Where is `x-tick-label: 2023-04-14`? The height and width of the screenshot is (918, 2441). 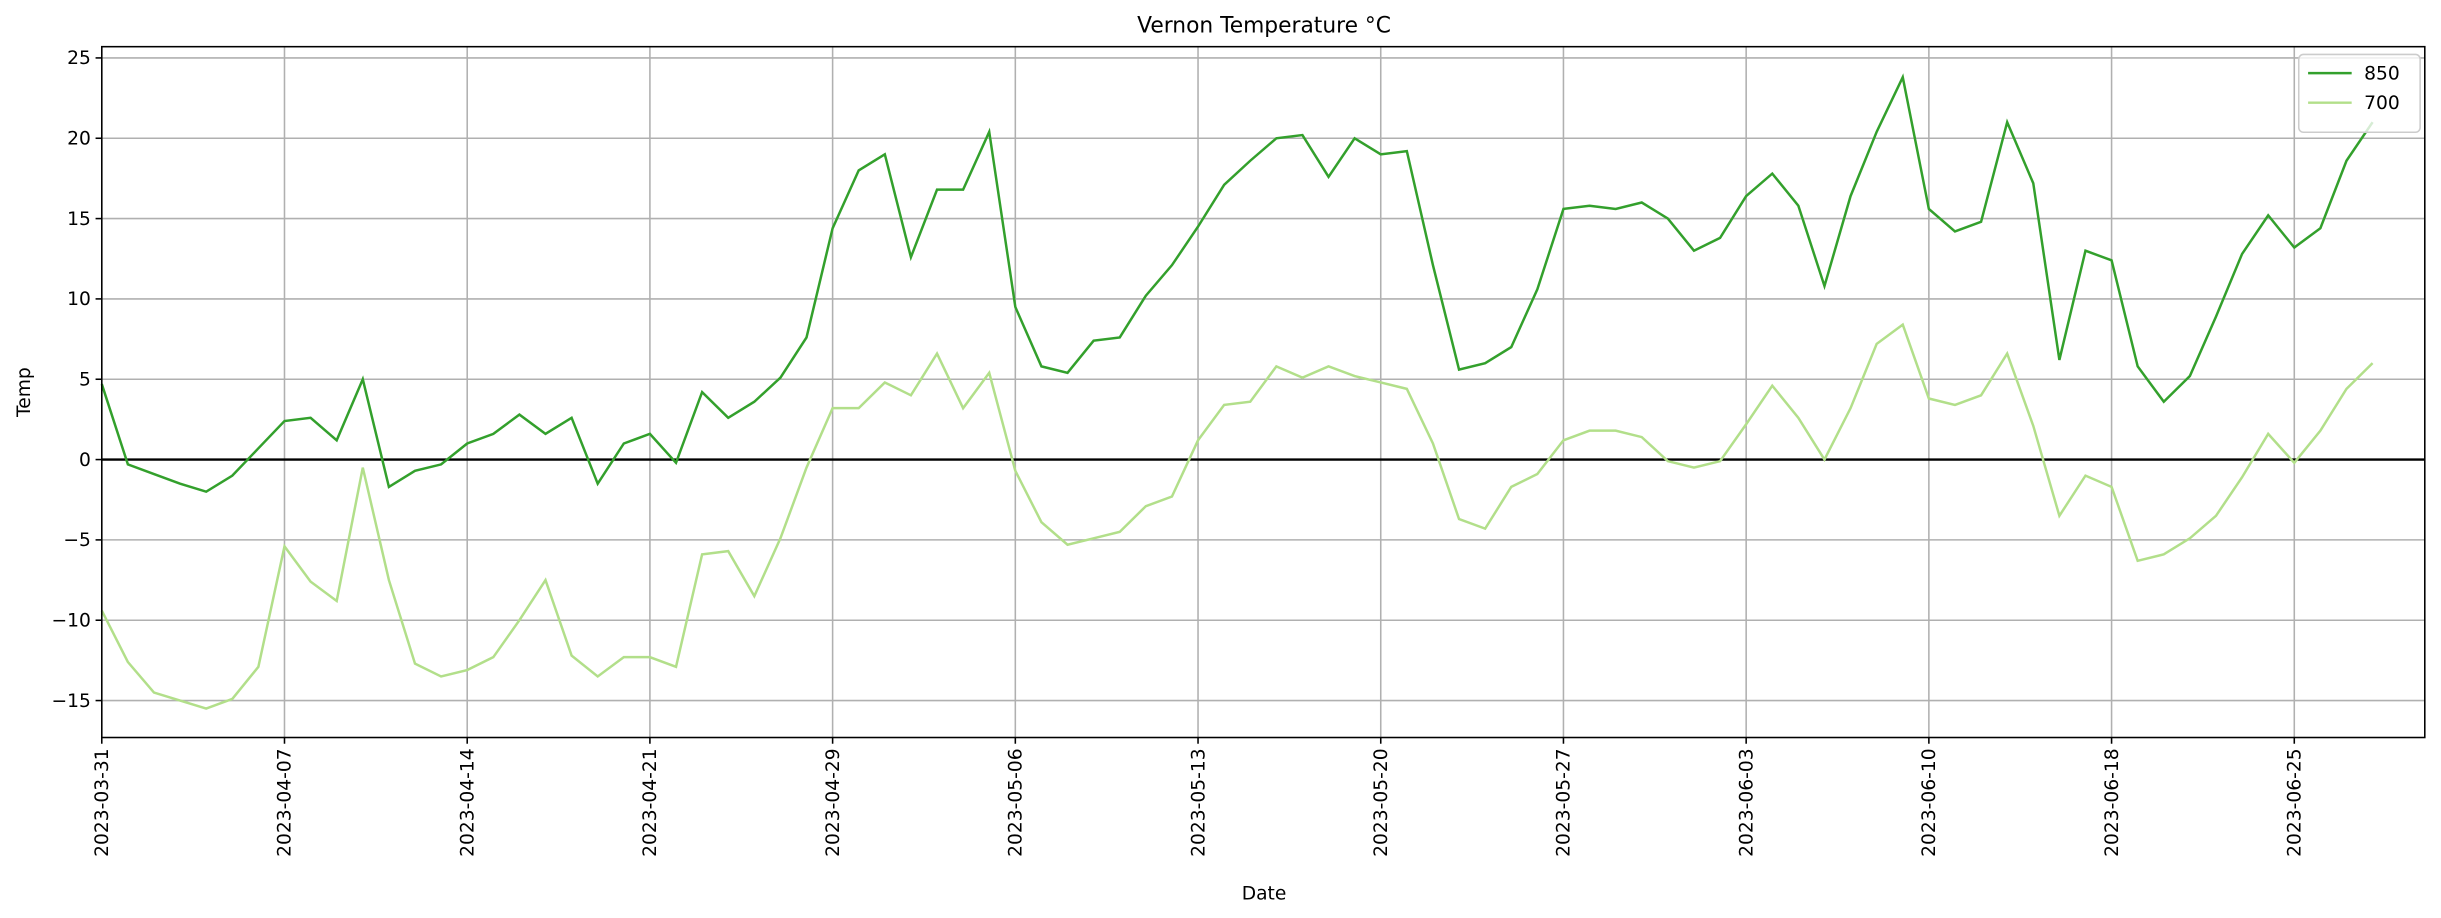 x-tick-label: 2023-04-14 is located at coordinates (467, 802).